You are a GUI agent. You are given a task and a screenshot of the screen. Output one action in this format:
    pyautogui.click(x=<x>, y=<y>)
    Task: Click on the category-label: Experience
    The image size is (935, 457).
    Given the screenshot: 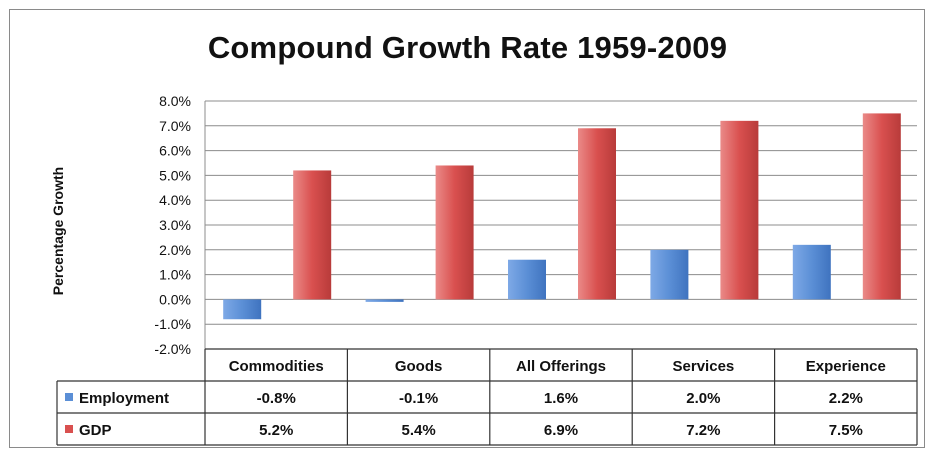 What is the action you would take?
    pyautogui.click(x=846, y=366)
    